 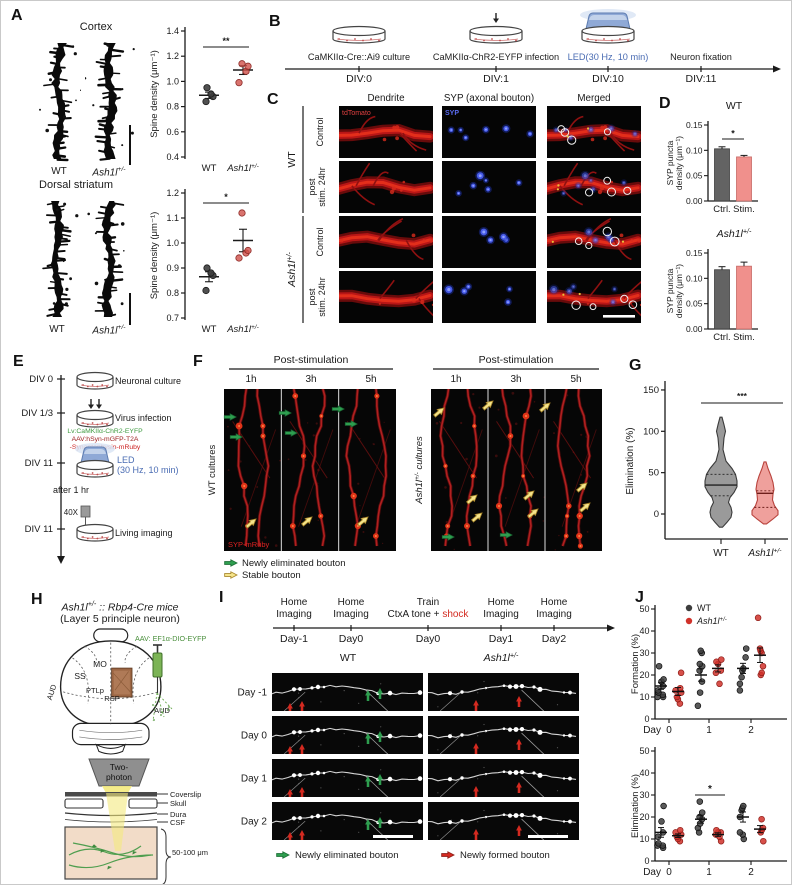 I want to click on panel-g: 0 50 100 150 Elimination (%) WT Ash1l+/- *** G, so click(x=702, y=473).